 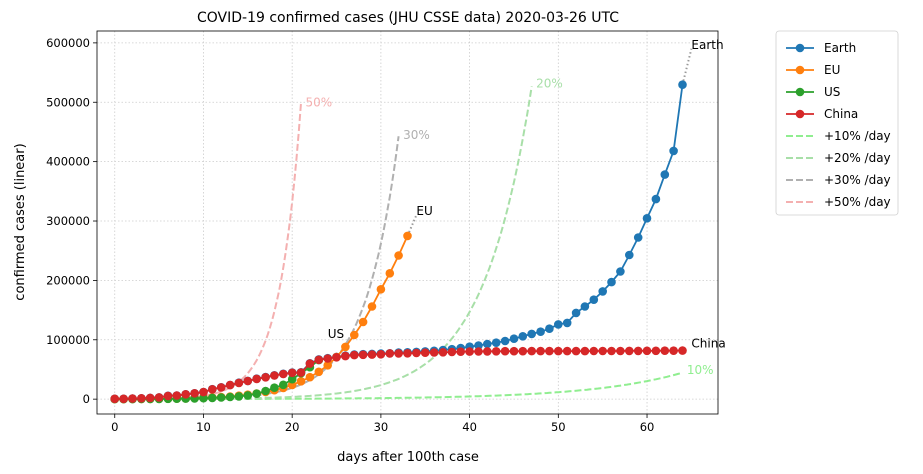 I want to click on legend-item-30-day: +30% /day, so click(x=838, y=180).